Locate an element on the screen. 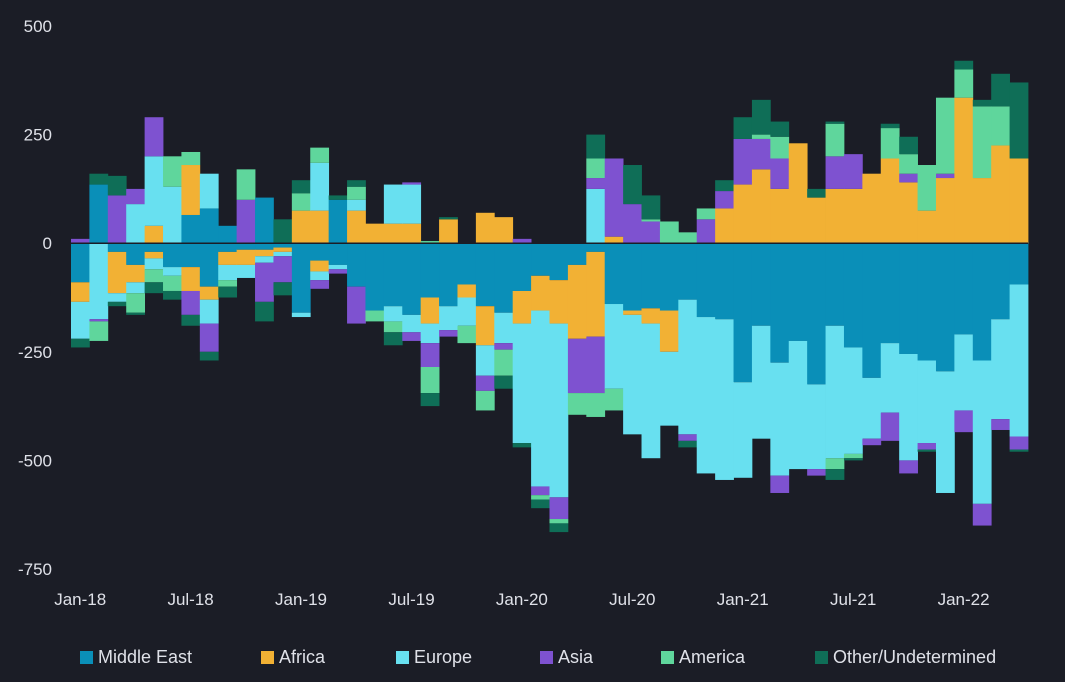 The width and height of the screenshot is (1065, 682). legend-swatch-africa is located at coordinates (267, 657).